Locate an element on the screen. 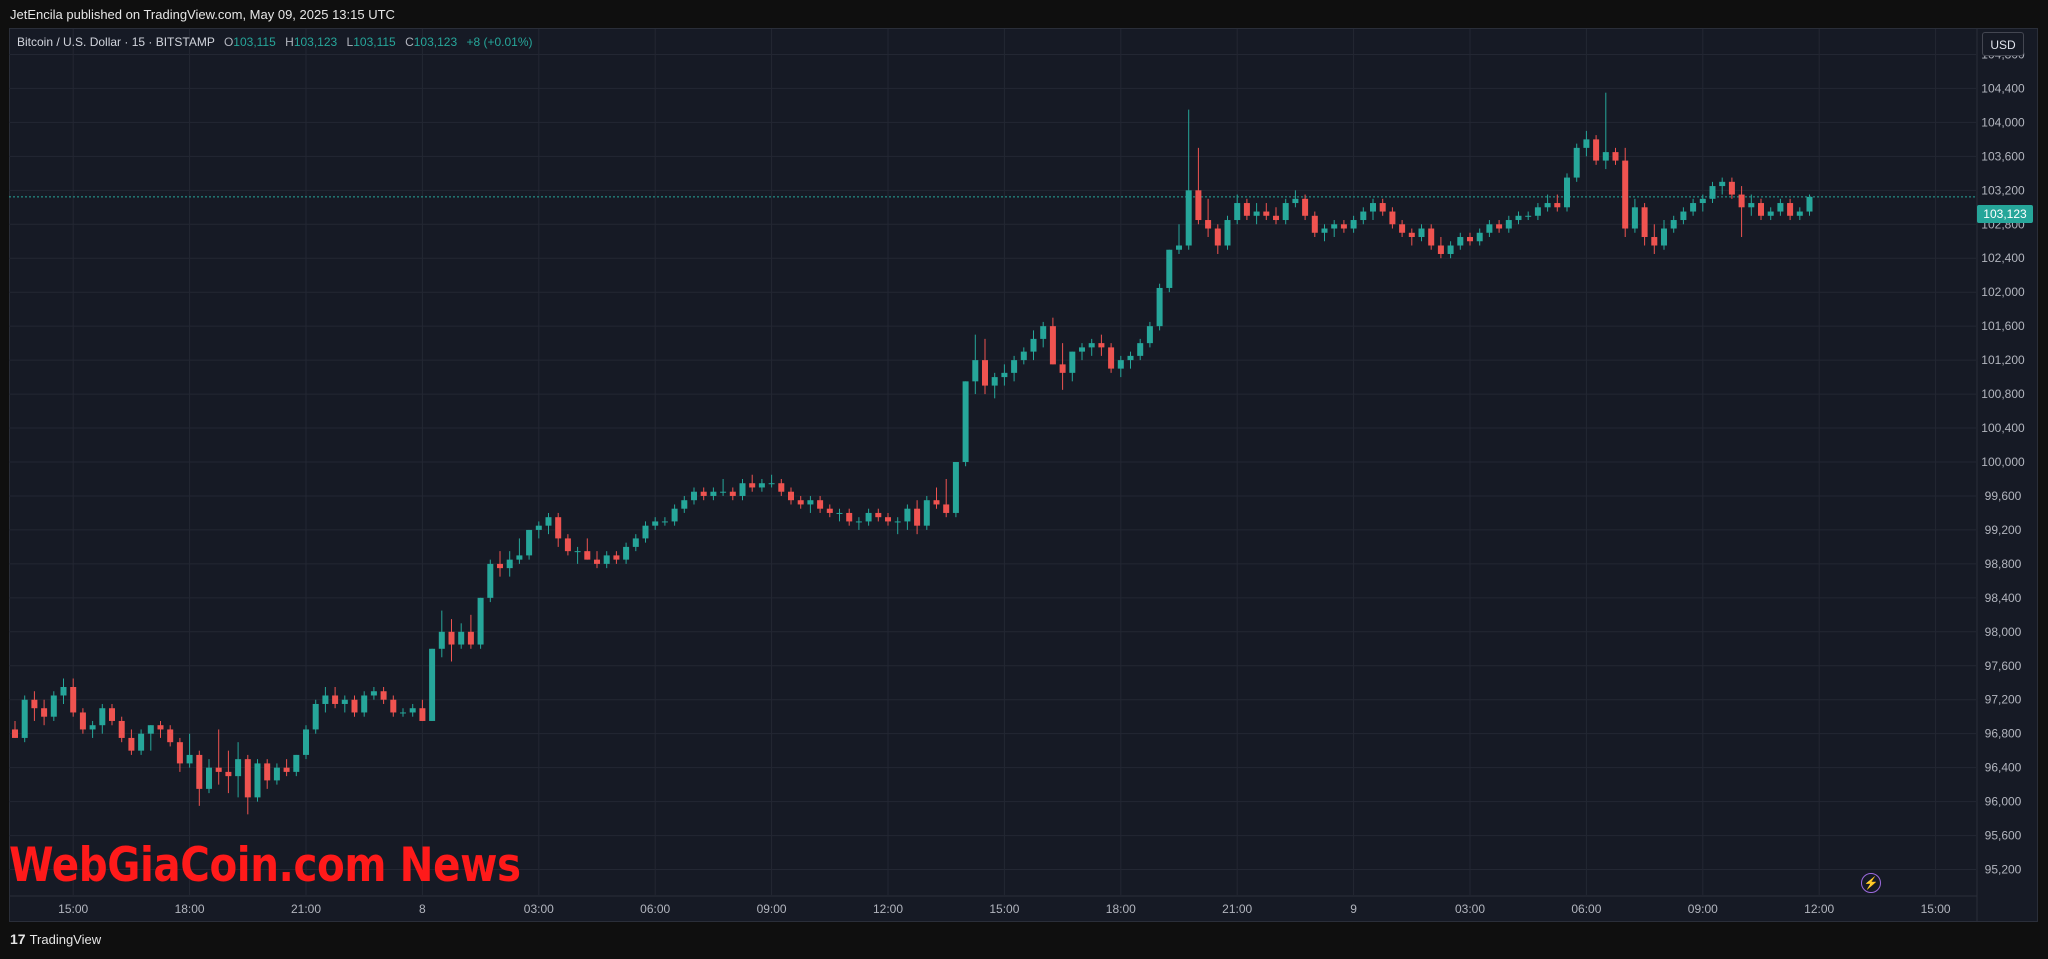  price-tick-label: 96,800 is located at coordinates (2003, 734).